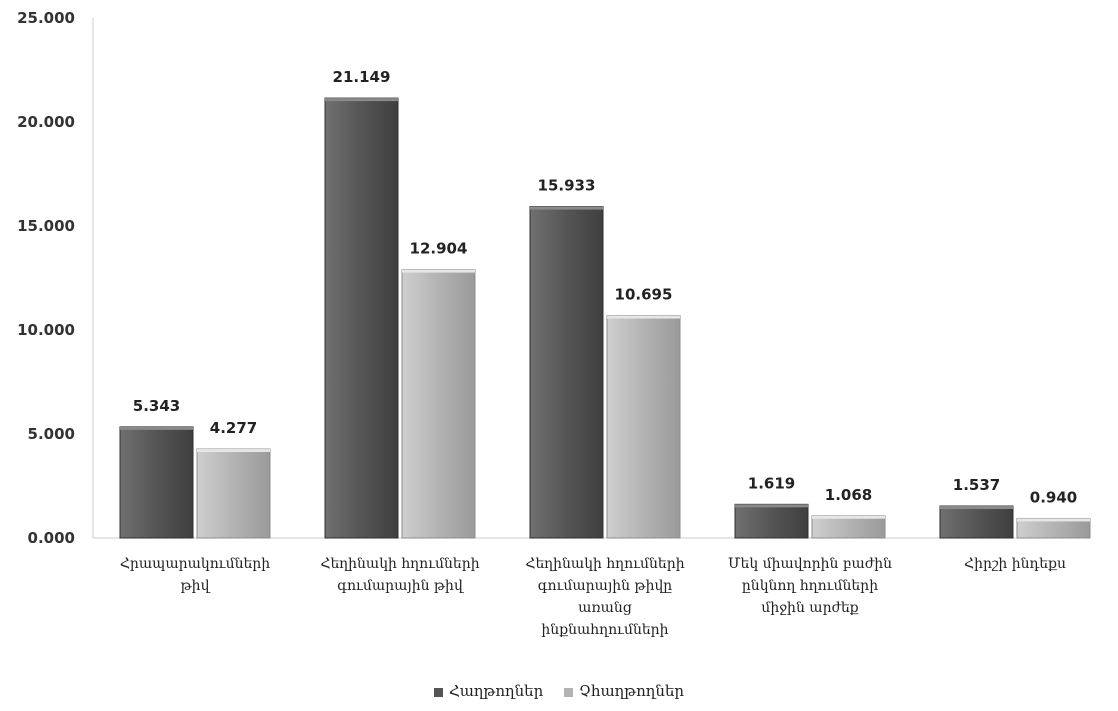 This screenshot has height=711, width=1118. What do you see at coordinates (399, 575) in the screenshot?
I see `category-label: Հեղինակի հղումների գումարային թիվ` at bounding box center [399, 575].